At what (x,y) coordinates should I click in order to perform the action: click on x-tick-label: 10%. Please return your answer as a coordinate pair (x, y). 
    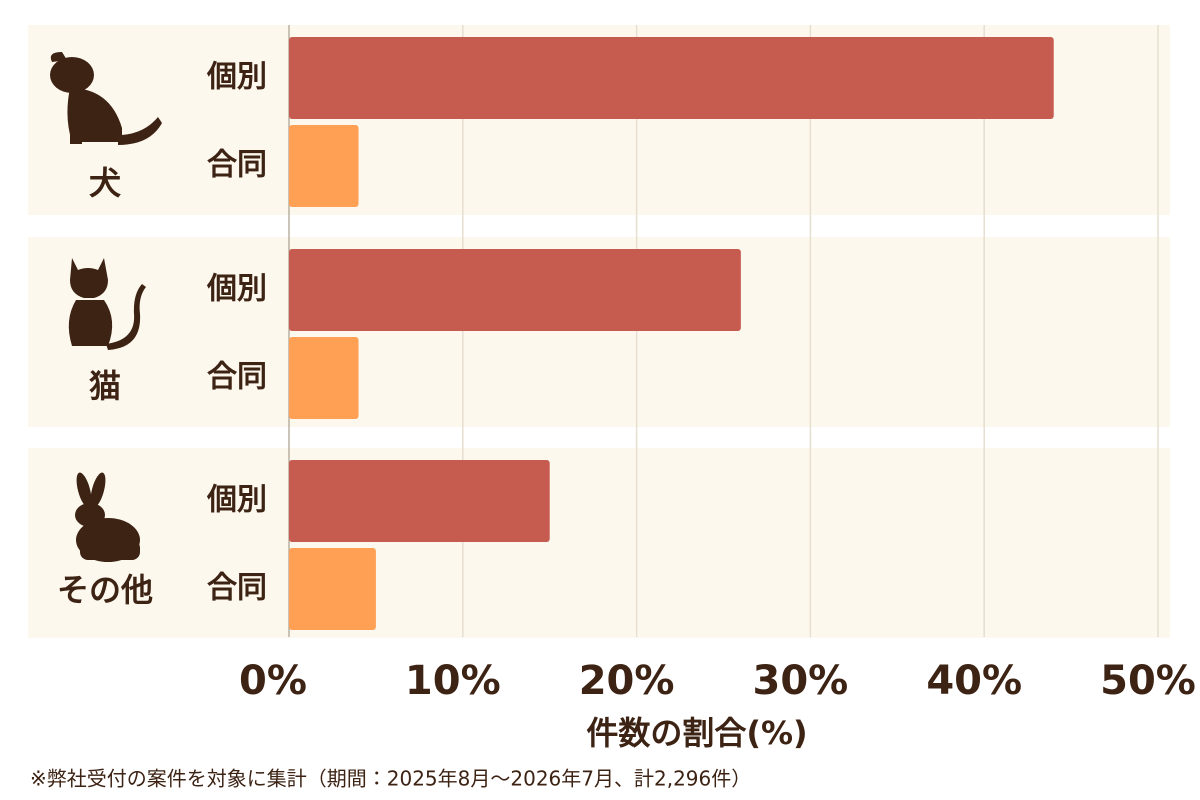
    Looking at the image, I should click on (453, 681).